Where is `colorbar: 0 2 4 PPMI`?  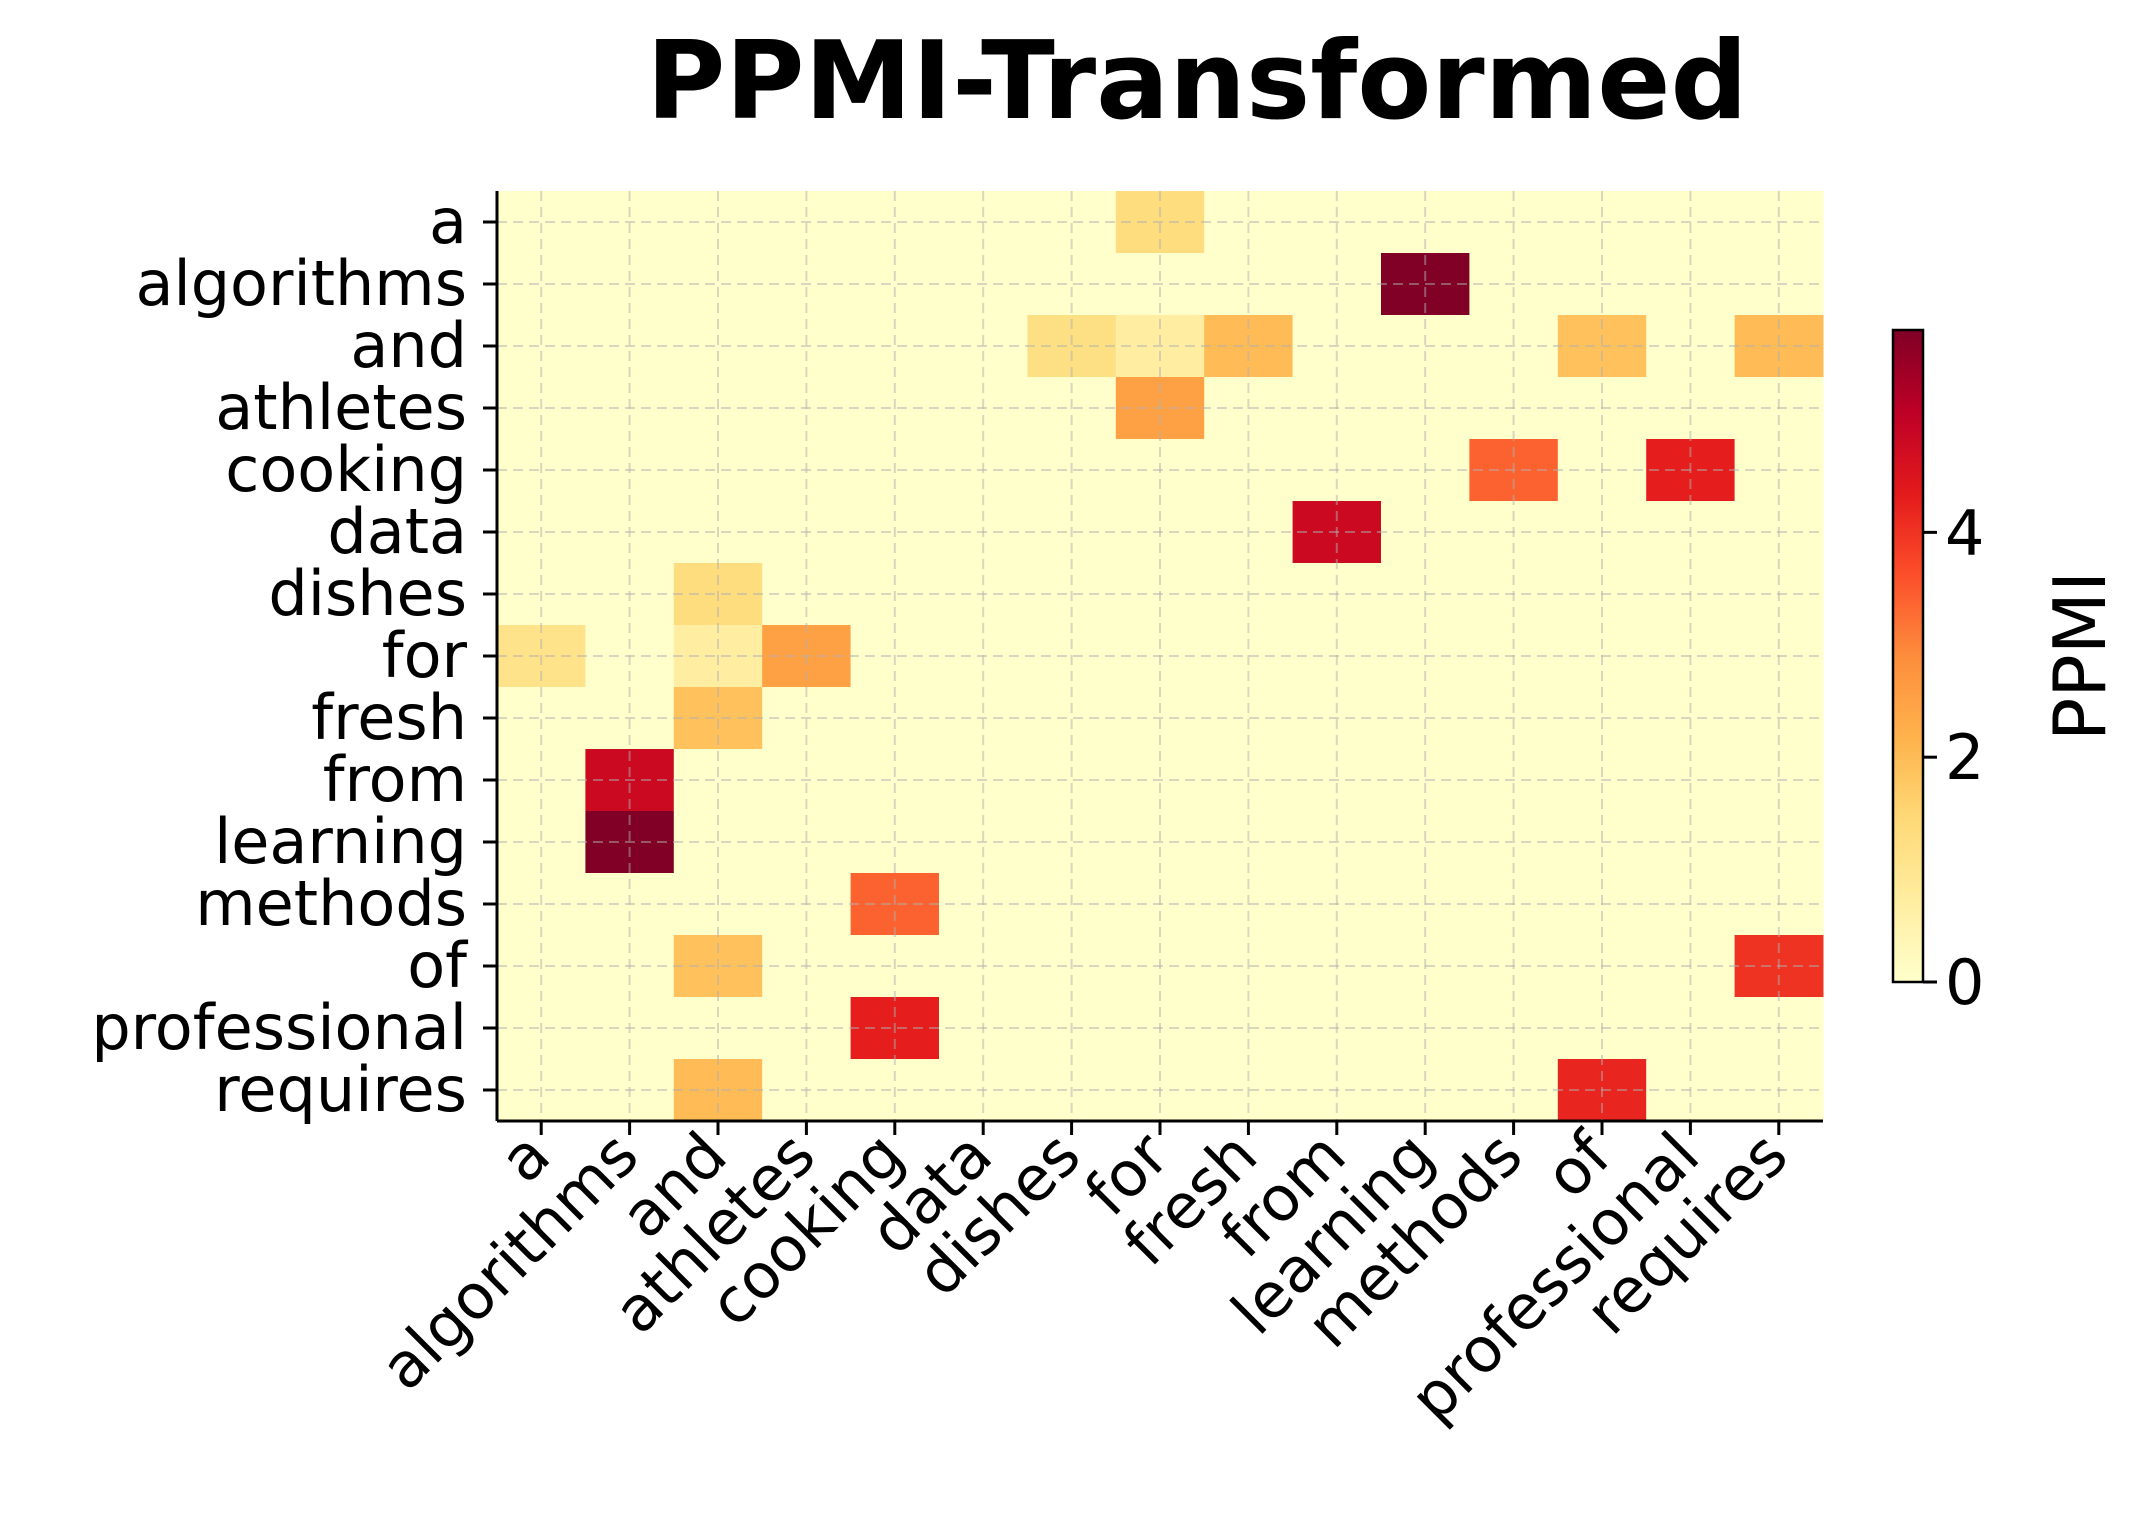
colorbar: 0 2 4 PPMI is located at coordinates (2006, 673).